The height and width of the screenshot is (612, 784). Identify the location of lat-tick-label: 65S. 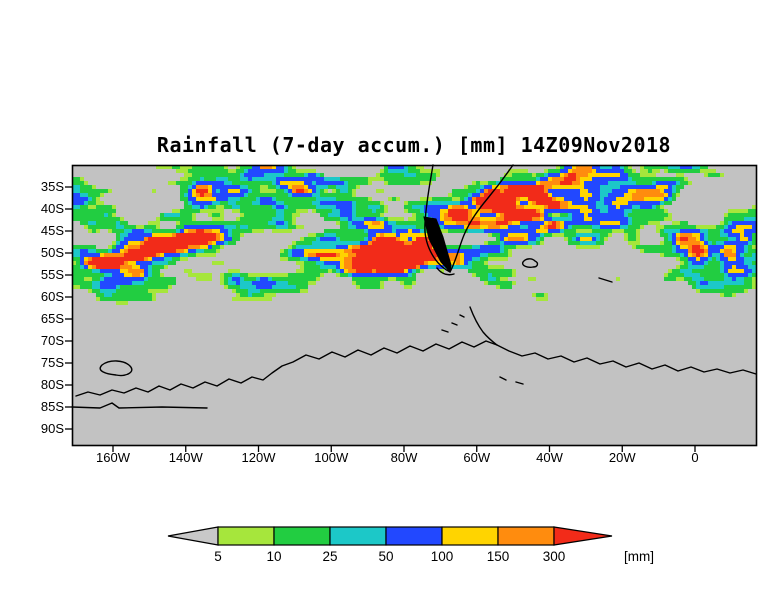
(52, 318).